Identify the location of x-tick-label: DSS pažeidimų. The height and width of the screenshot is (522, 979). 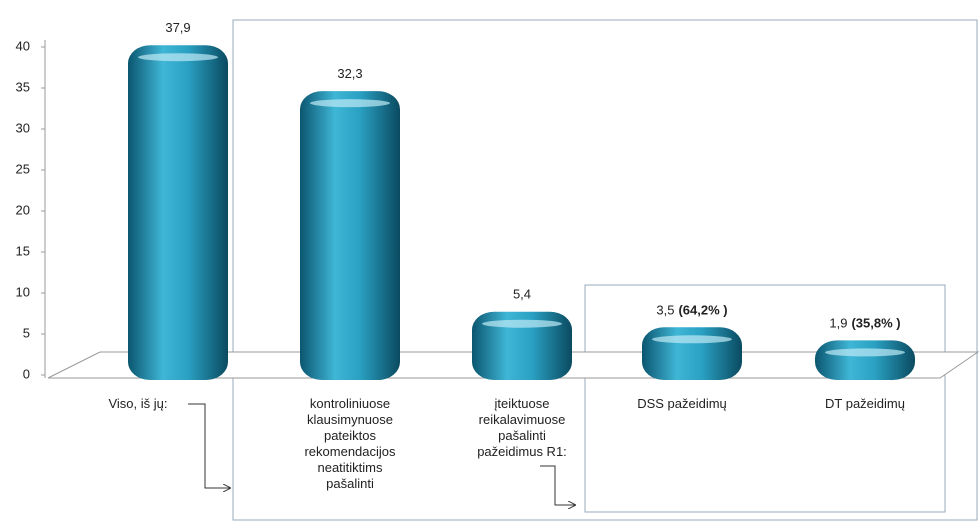
(682, 403).